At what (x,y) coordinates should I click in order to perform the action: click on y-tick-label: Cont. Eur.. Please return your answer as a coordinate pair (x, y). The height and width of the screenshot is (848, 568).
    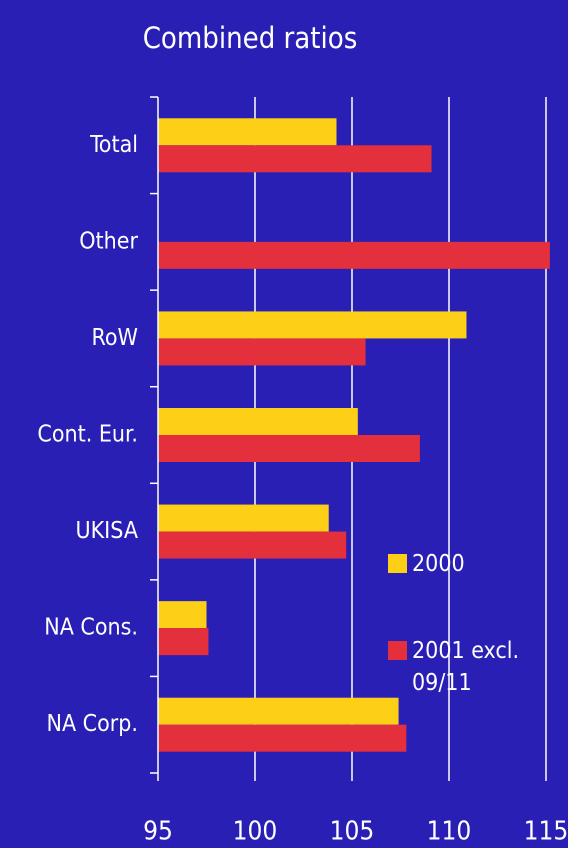
    Looking at the image, I should click on (87, 435).